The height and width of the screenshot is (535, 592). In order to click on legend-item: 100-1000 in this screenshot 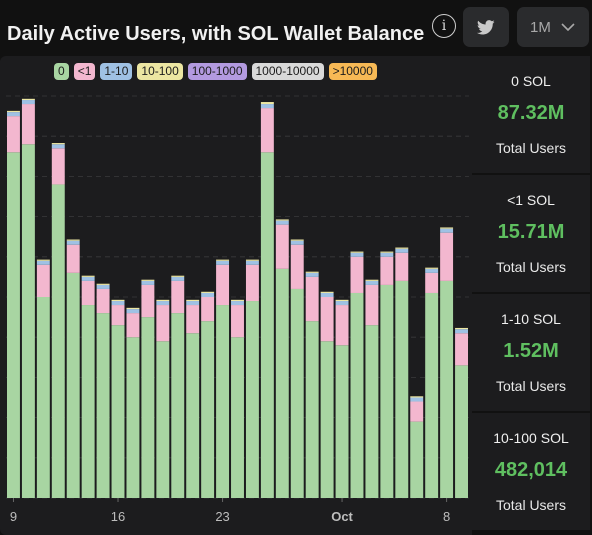, I will do `click(217, 71)`.